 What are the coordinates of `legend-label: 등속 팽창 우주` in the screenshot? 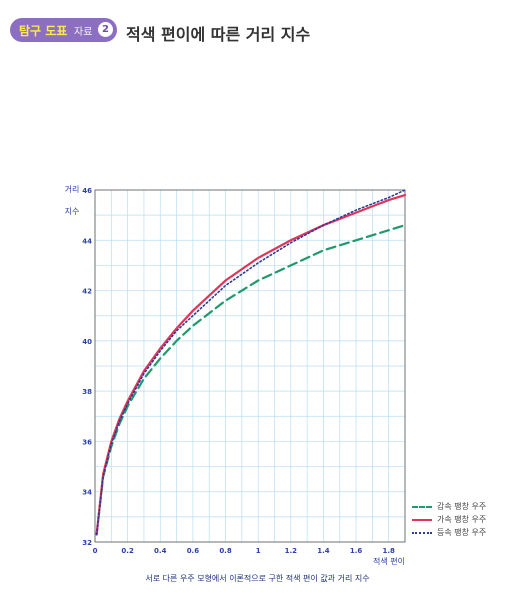 It's located at (462, 532).